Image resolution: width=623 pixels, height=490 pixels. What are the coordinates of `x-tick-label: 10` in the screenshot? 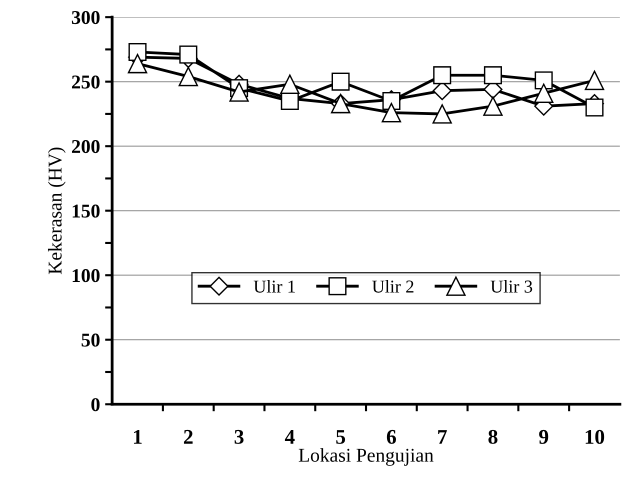 It's located at (595, 437).